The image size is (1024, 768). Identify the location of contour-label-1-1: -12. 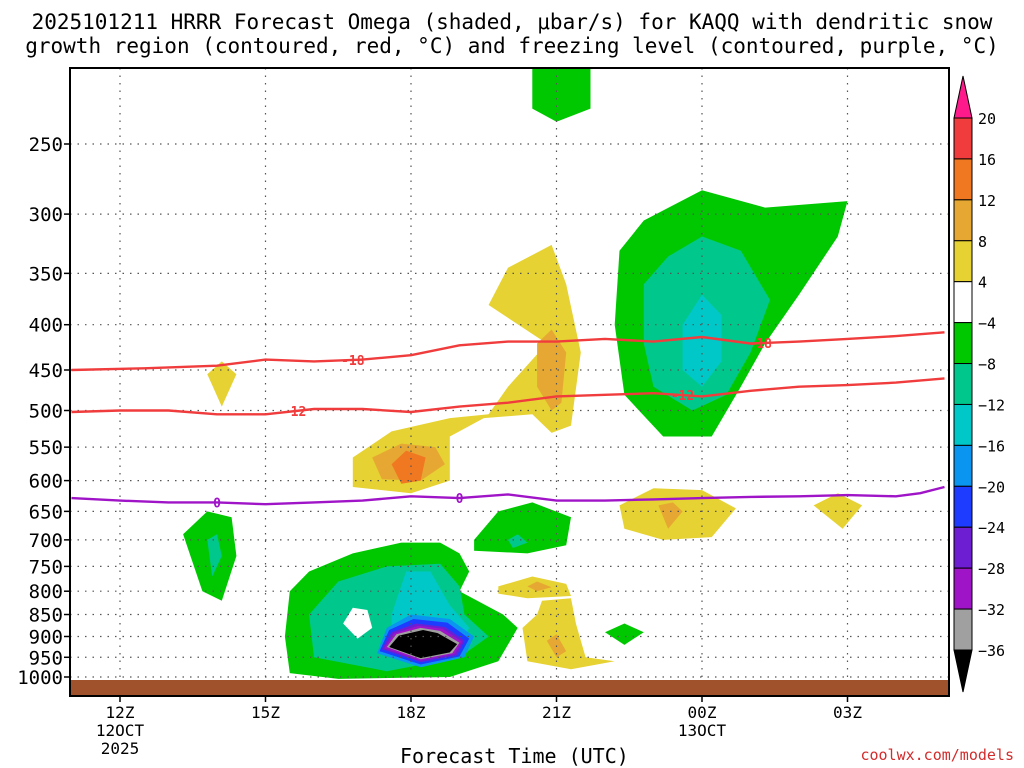
(682, 396).